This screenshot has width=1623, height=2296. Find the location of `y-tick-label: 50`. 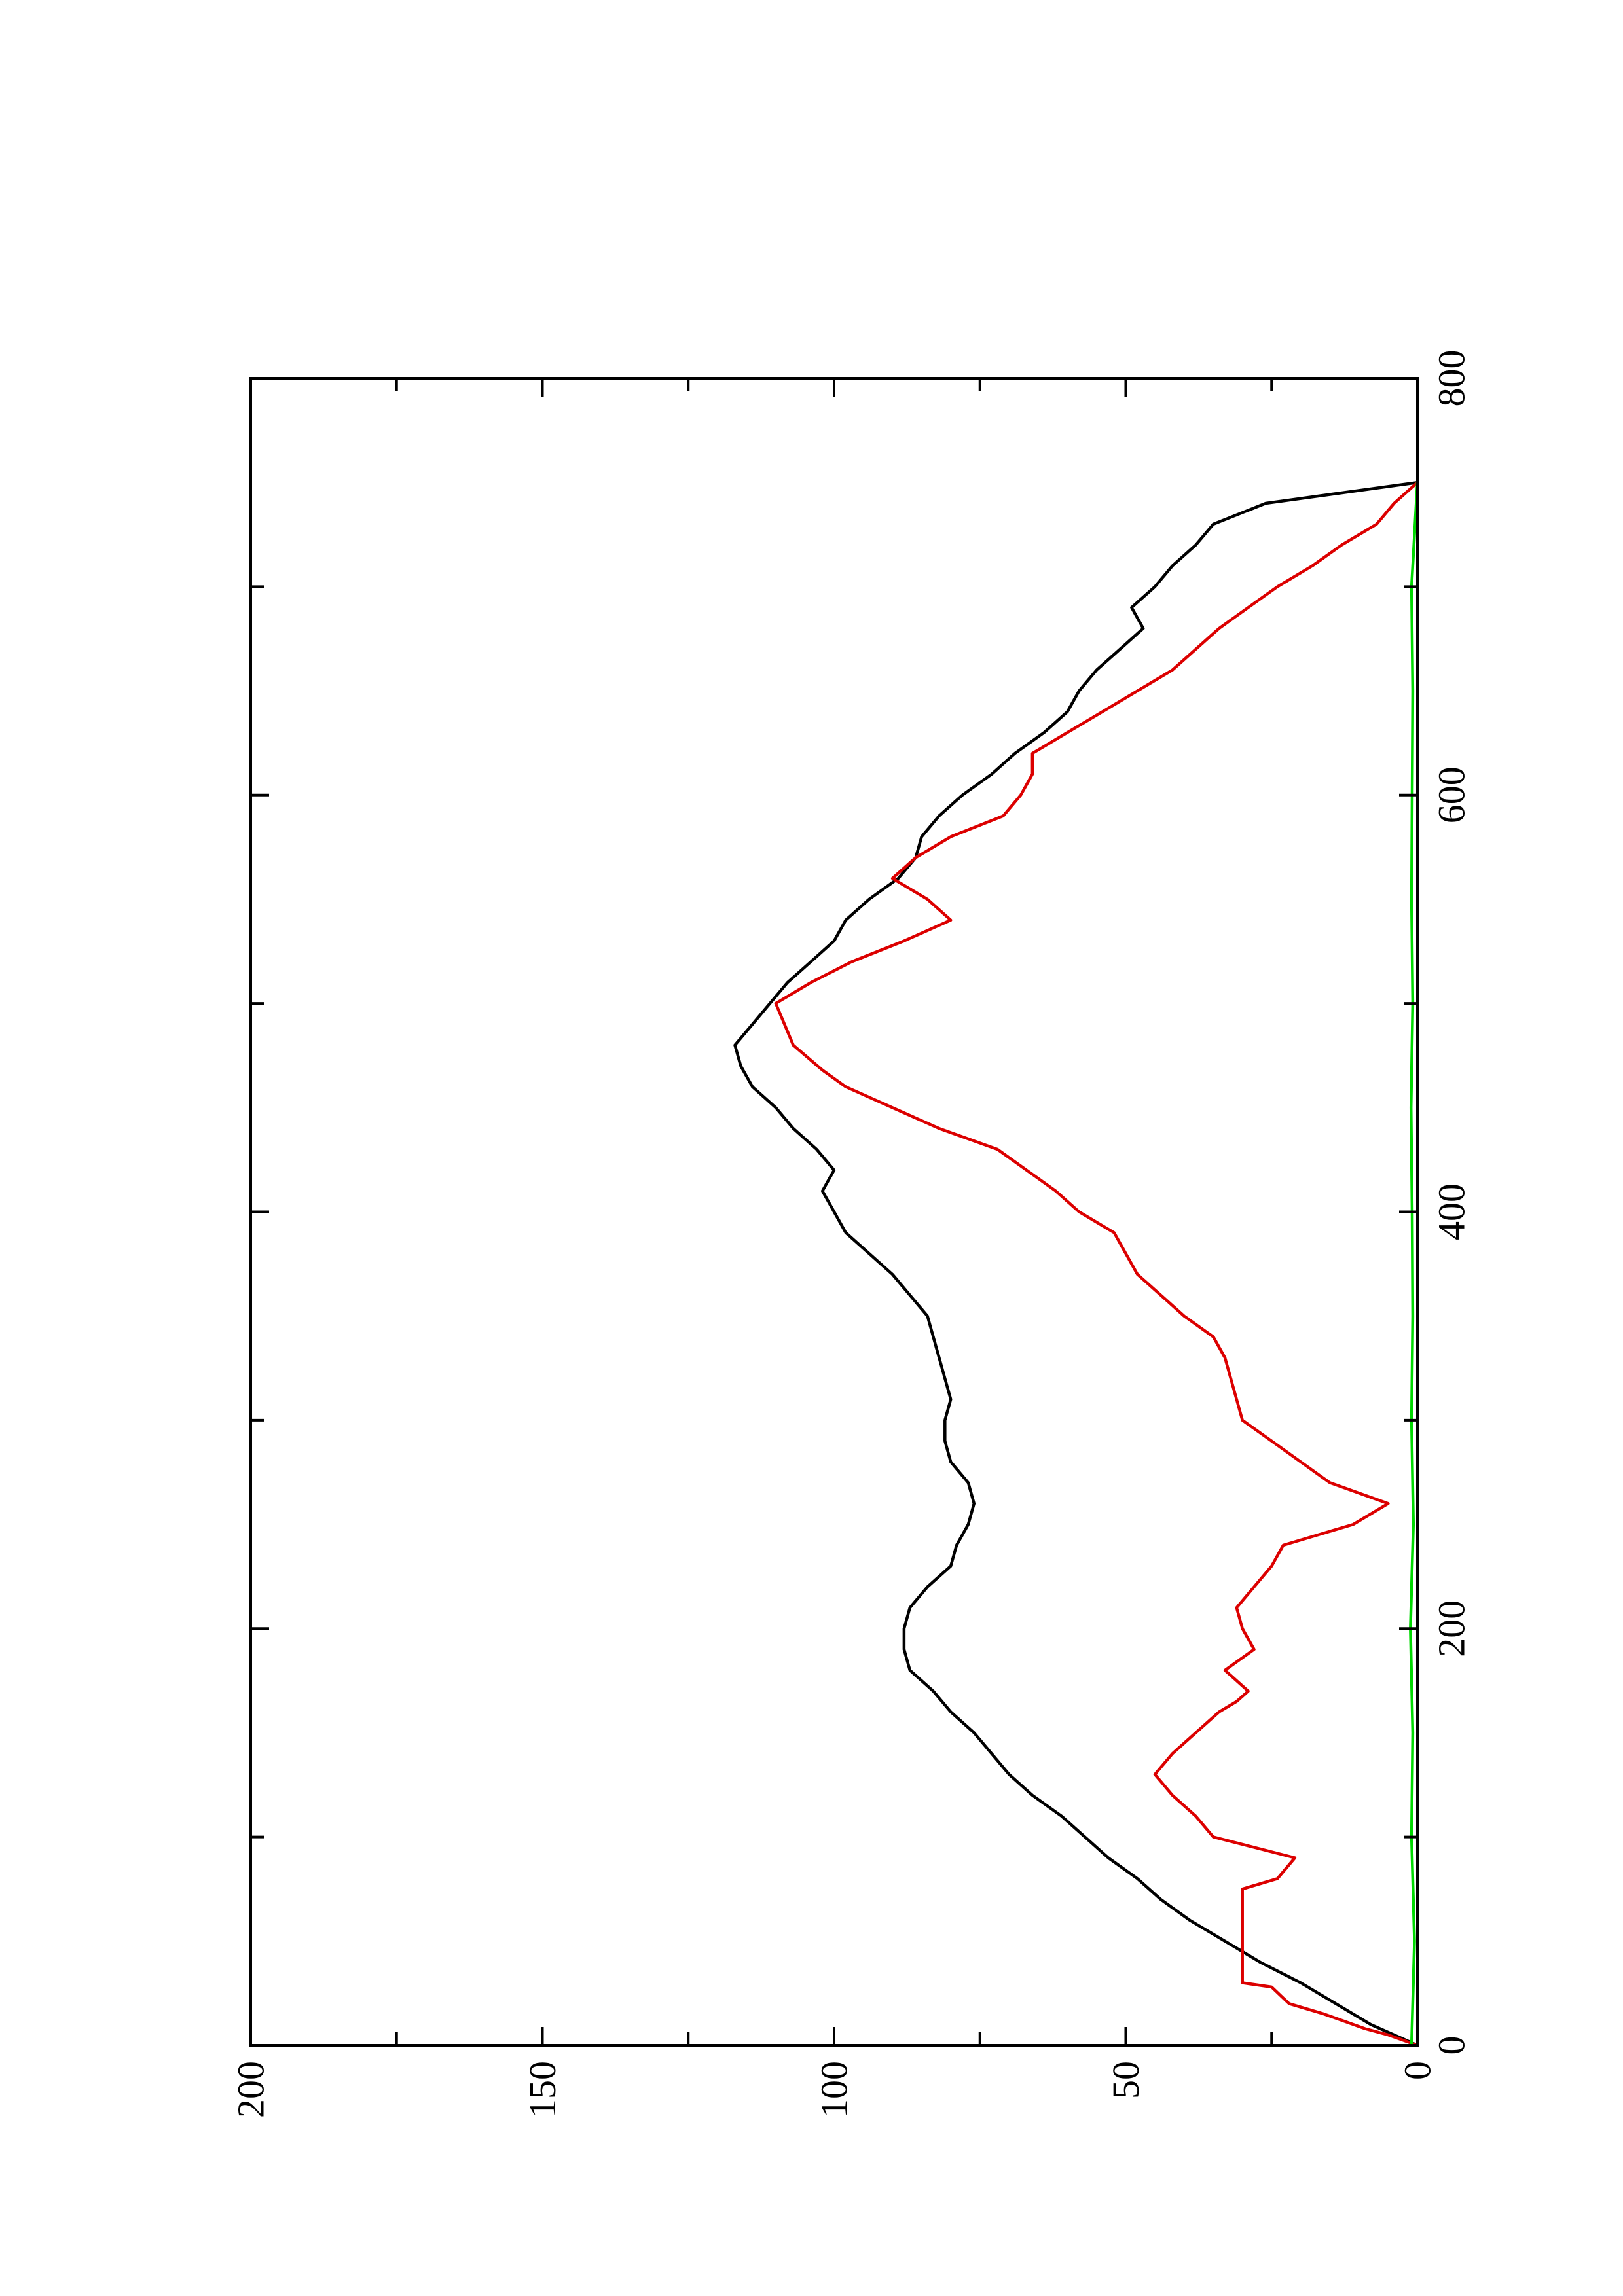

y-tick-label: 50 is located at coordinates (1125, 2080).